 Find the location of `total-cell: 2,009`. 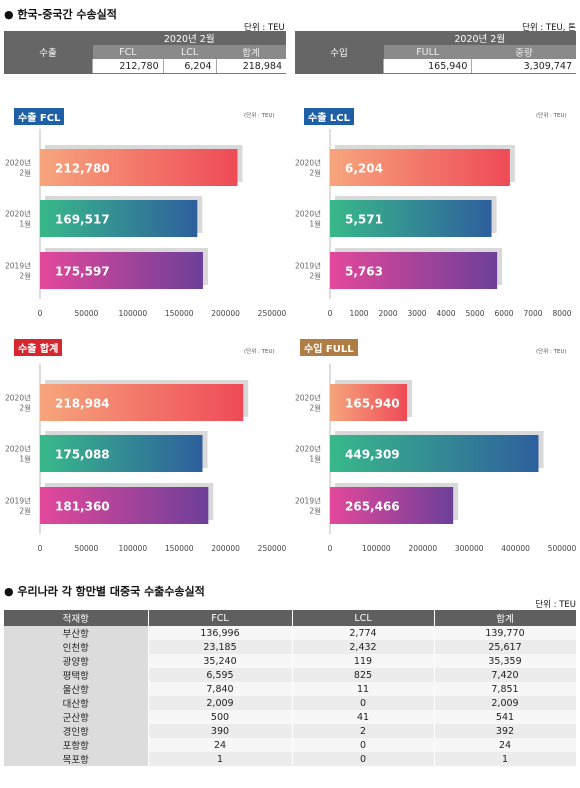

total-cell: 2,009 is located at coordinates (505, 703).